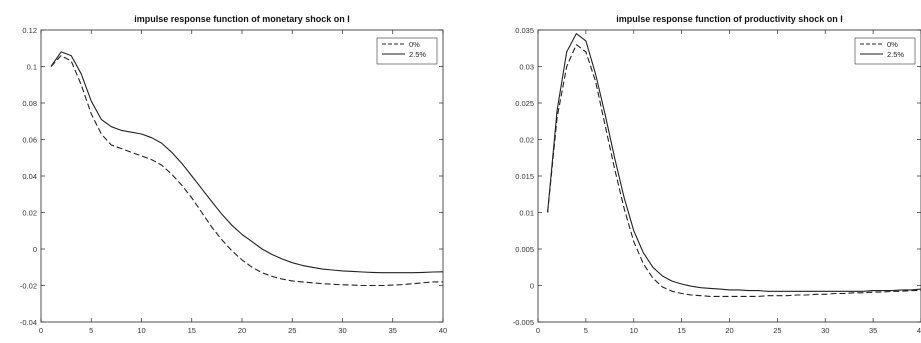 This screenshot has width=921, height=343. What do you see at coordinates (28, 286) in the screenshot?
I see `y-tick-label: -0.02` at bounding box center [28, 286].